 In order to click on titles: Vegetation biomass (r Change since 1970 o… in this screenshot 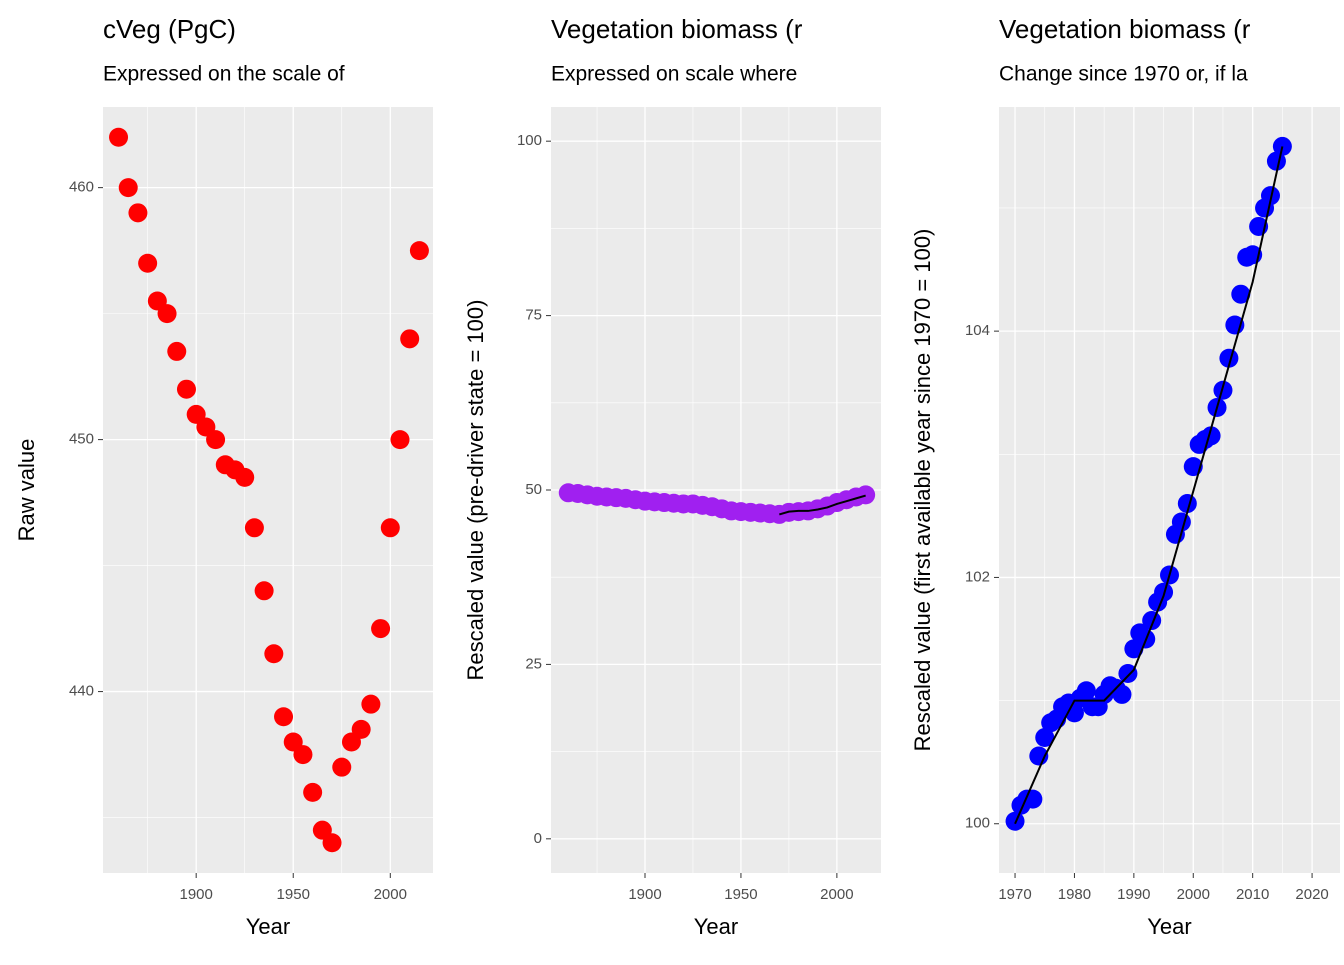, I will do `click(1125, 50)`.